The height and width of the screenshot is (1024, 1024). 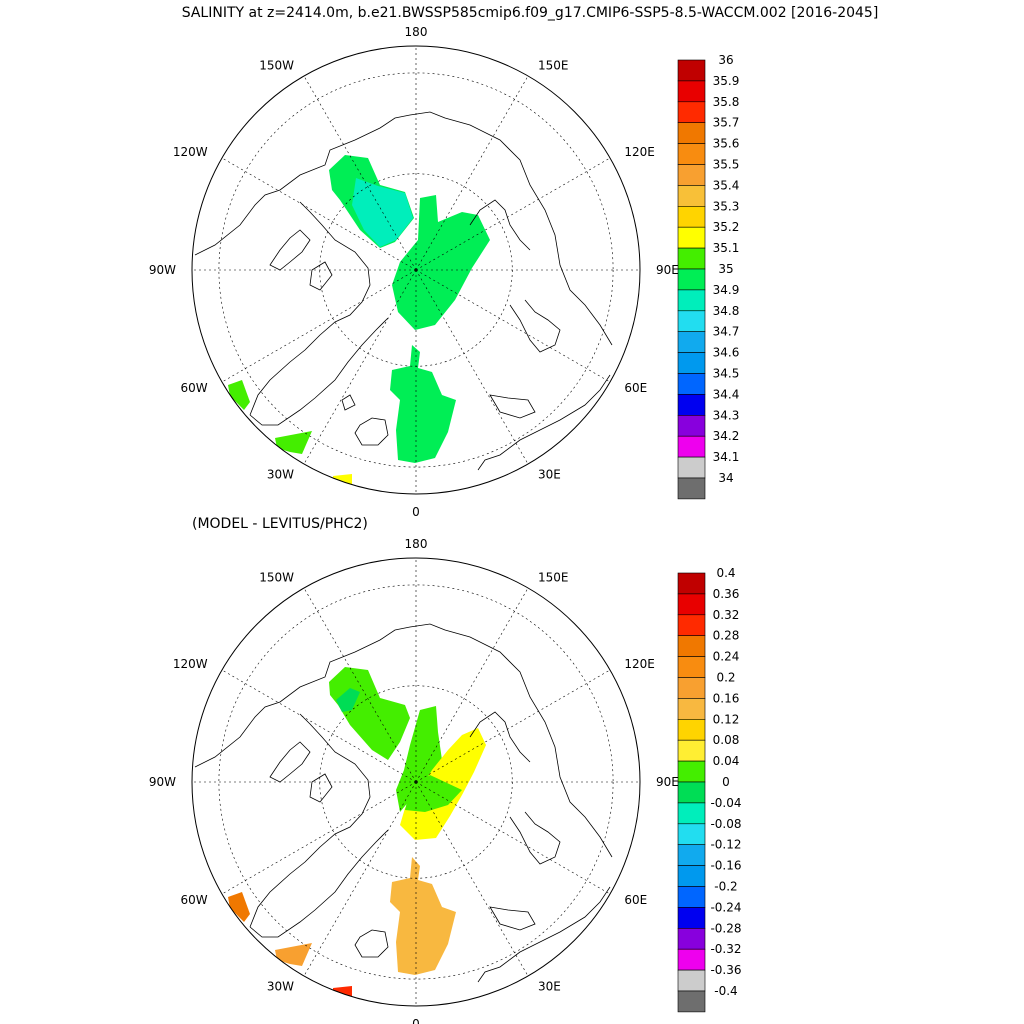 What do you see at coordinates (725, 991) in the screenshot?
I see `colorbar-tick-label: -0.4` at bounding box center [725, 991].